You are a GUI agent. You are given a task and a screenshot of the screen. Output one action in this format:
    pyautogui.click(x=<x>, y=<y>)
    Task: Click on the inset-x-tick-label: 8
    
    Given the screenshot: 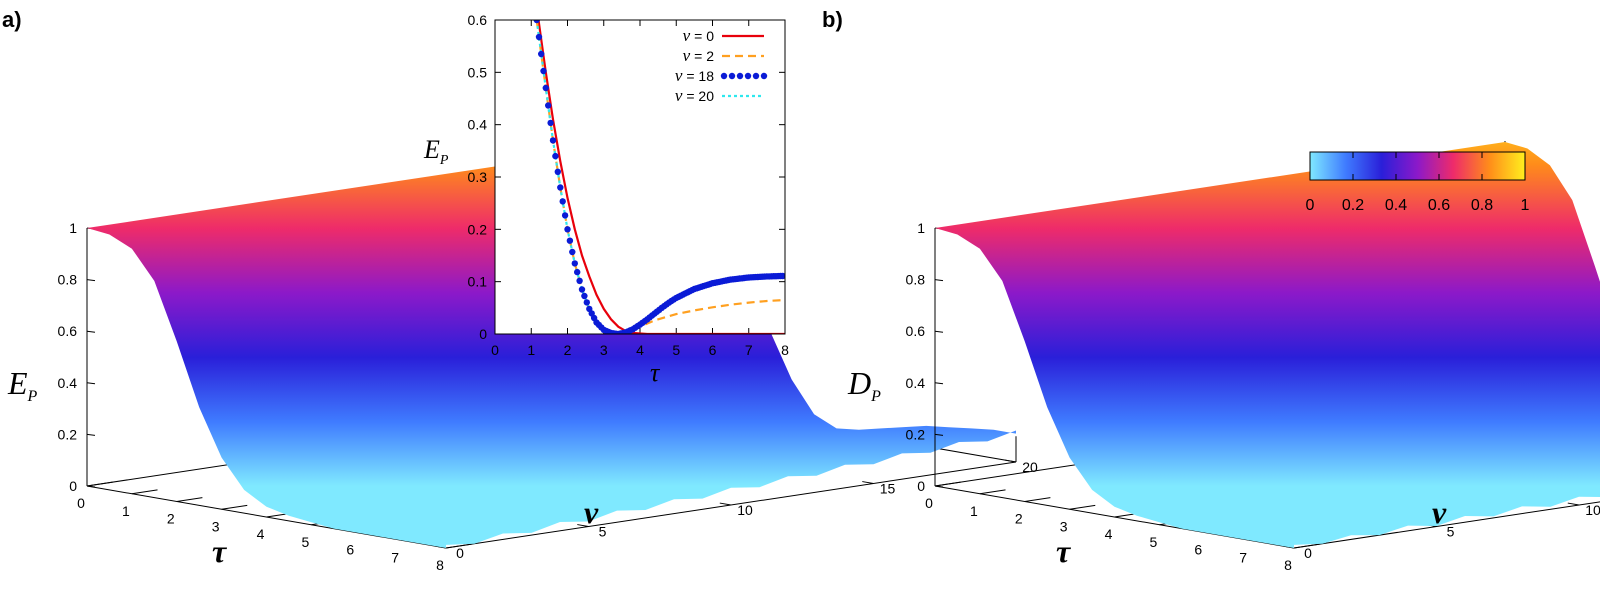 What is the action you would take?
    pyautogui.click(x=785, y=350)
    